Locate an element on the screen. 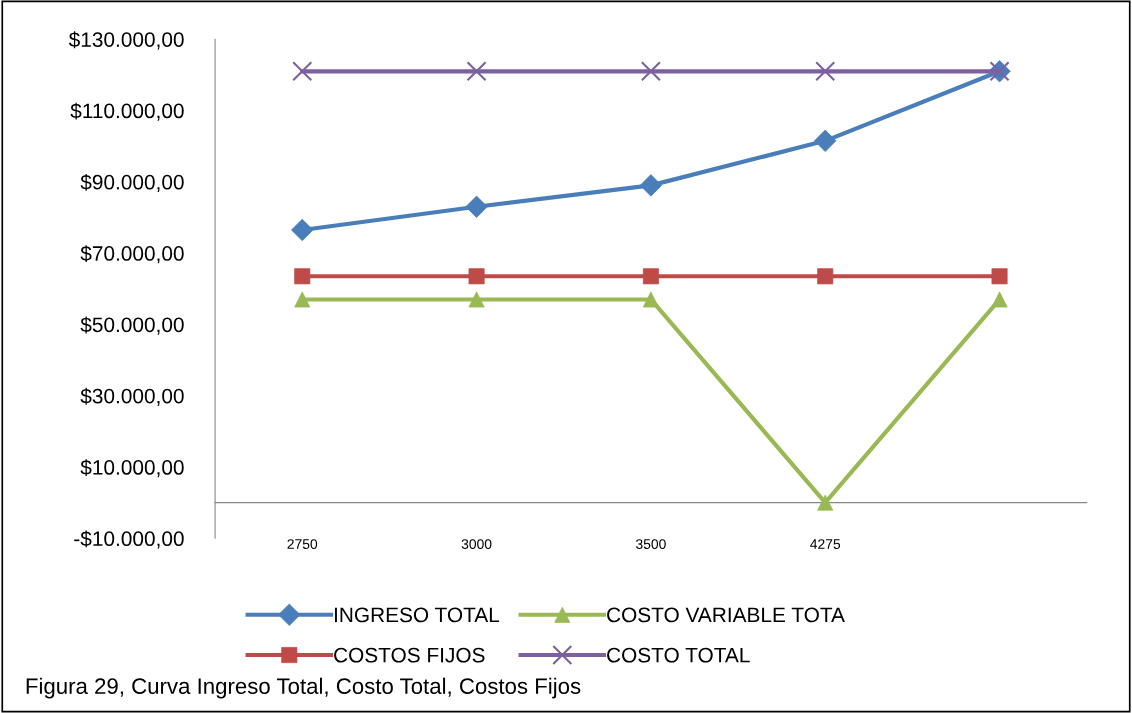 The image size is (1132, 713). y-tick-label: -$10.000,00 is located at coordinates (129, 539).